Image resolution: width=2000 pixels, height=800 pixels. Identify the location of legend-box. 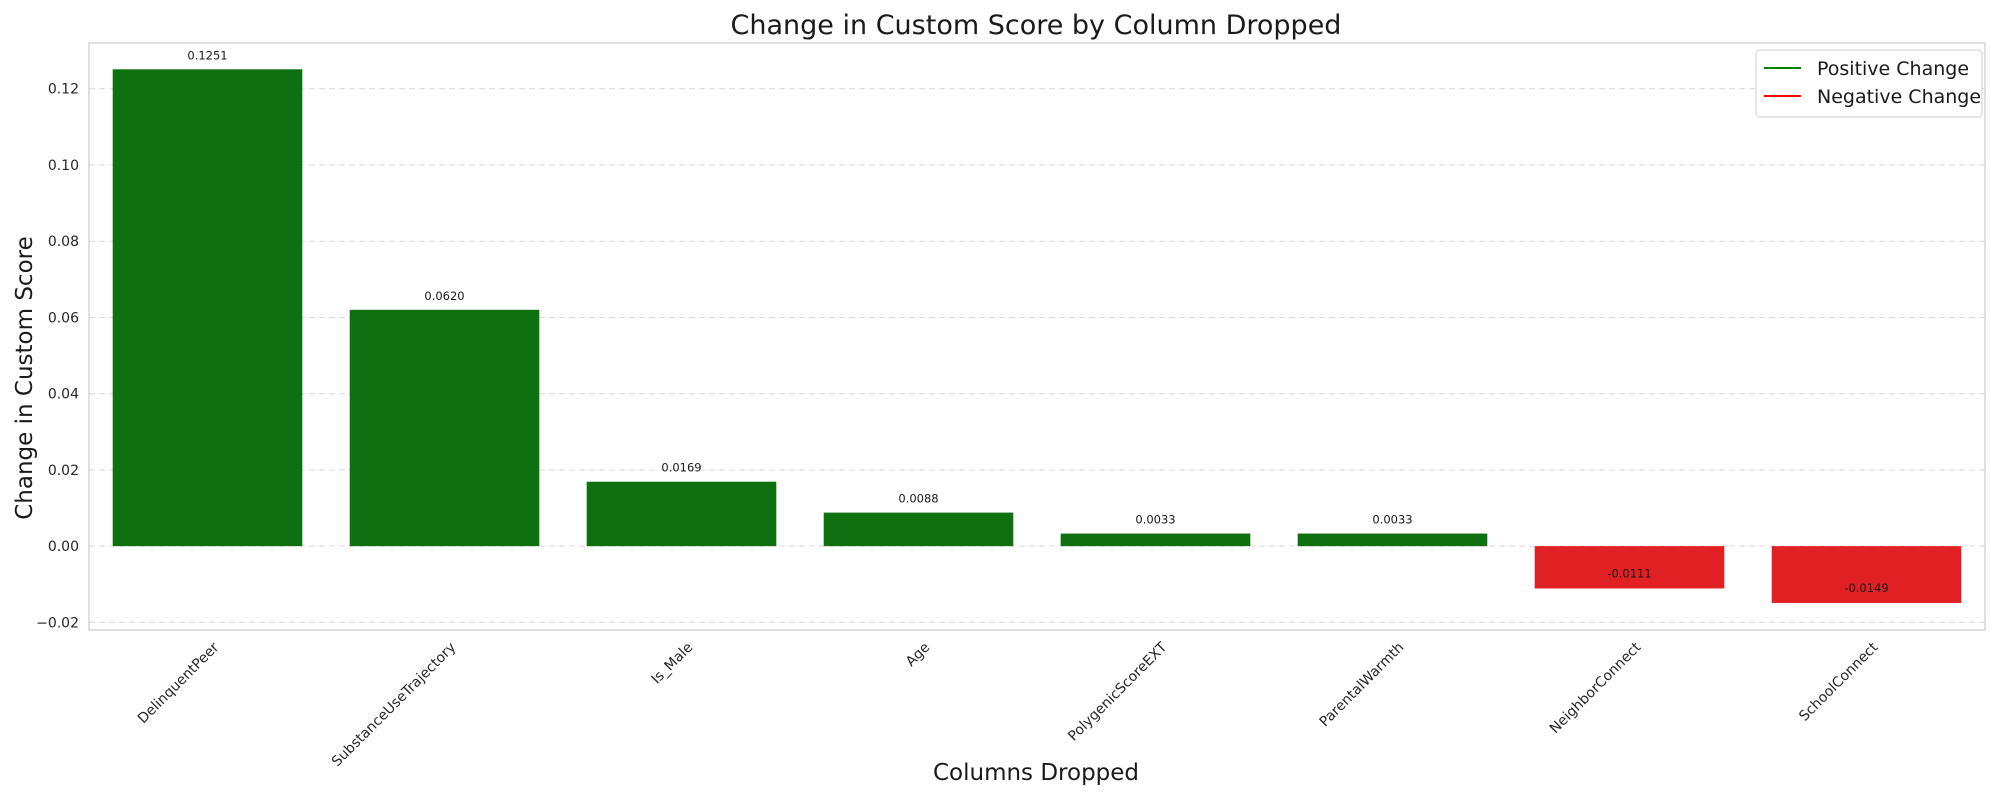
(1869, 83).